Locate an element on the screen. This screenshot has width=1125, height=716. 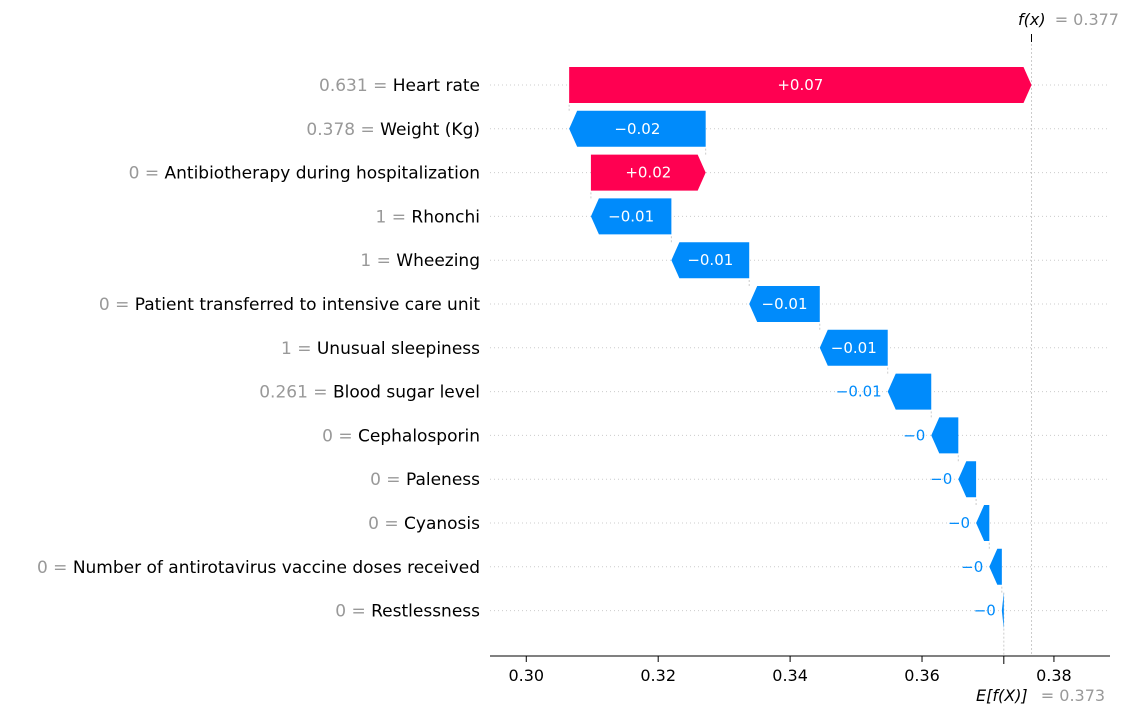
x-tick-label: 0.36 is located at coordinates (922, 675).